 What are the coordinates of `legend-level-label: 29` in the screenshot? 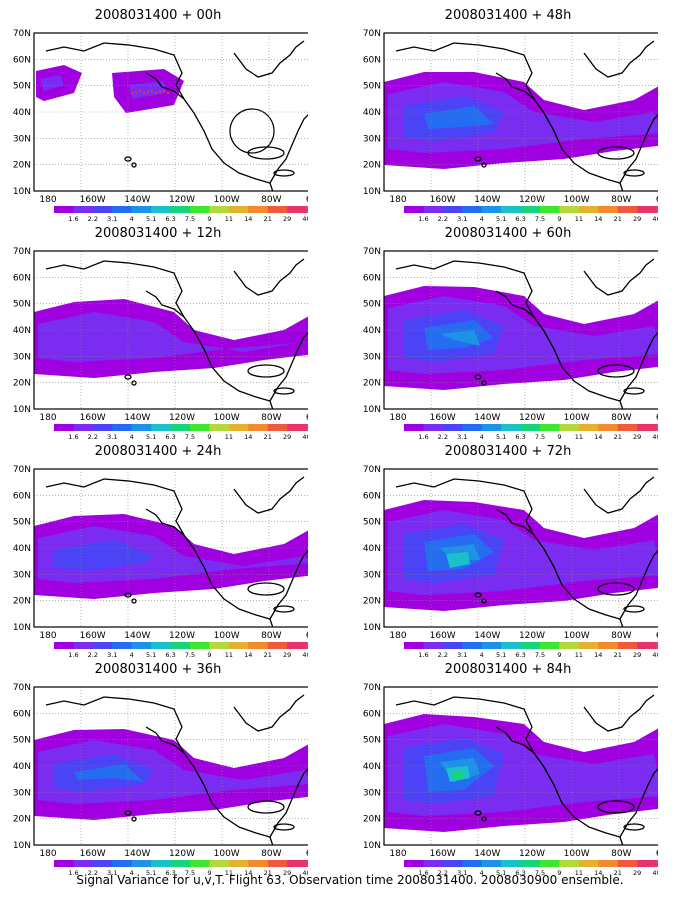 It's located at (637, 873).